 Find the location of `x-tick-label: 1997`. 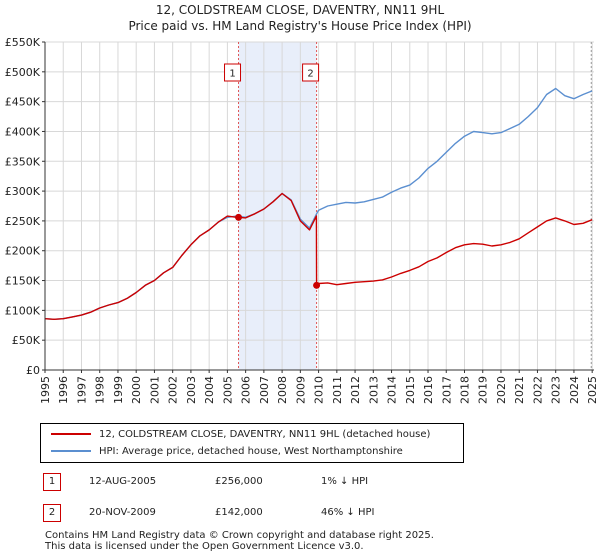

x-tick-label: 1997 is located at coordinates (81, 390).